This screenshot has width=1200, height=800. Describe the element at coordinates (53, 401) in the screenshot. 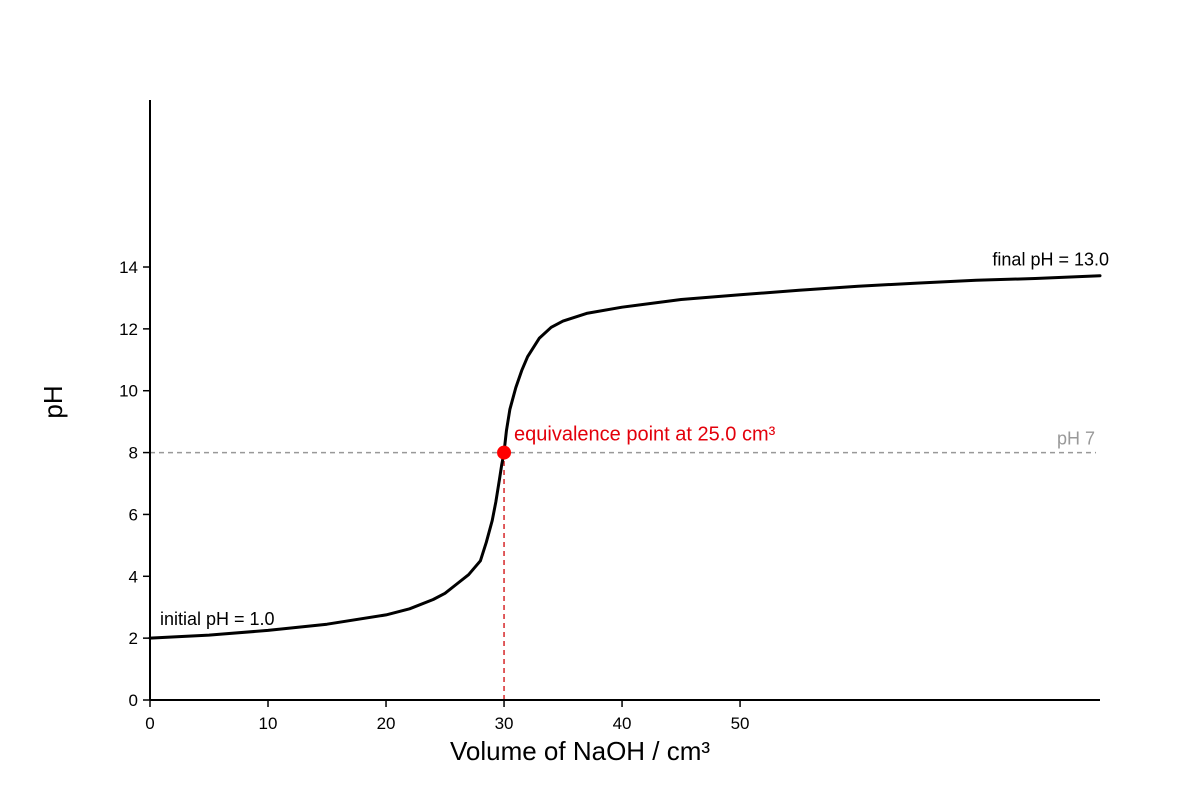

I see `y-axis-label: pH` at that location.